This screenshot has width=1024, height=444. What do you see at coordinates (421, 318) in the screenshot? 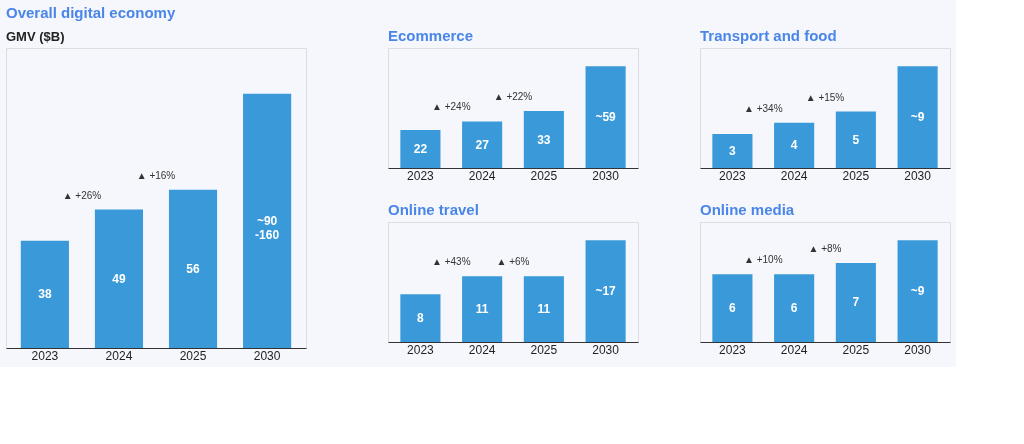
I see `data-label: 8` at bounding box center [421, 318].